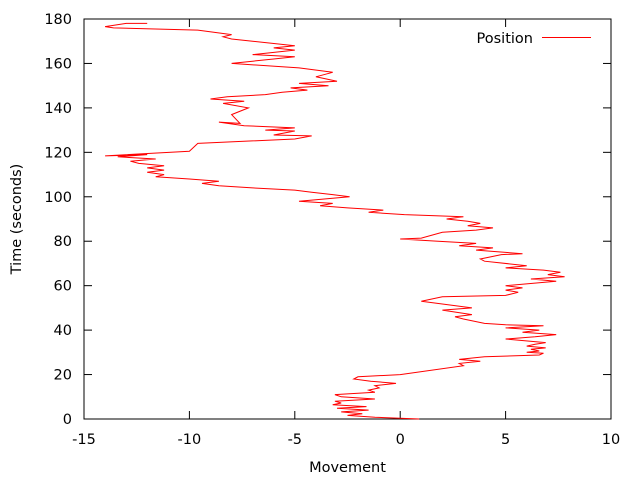 The height and width of the screenshot is (480, 640). Describe the element at coordinates (611, 440) in the screenshot. I see `x-tick-label-5: 10` at that location.